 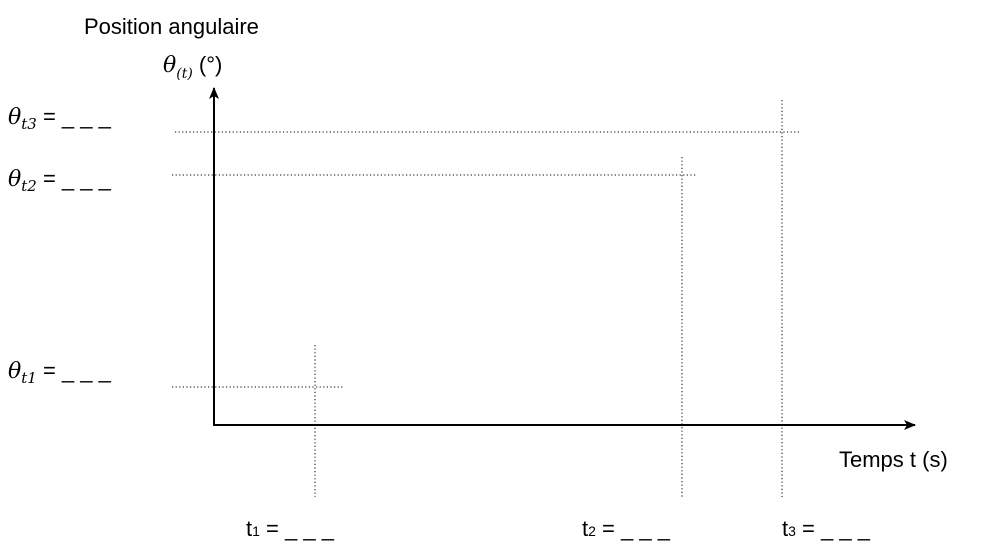 What do you see at coordinates (60, 118) in the screenshot?
I see `theta-t3-label: θt3 = _ _ _` at bounding box center [60, 118].